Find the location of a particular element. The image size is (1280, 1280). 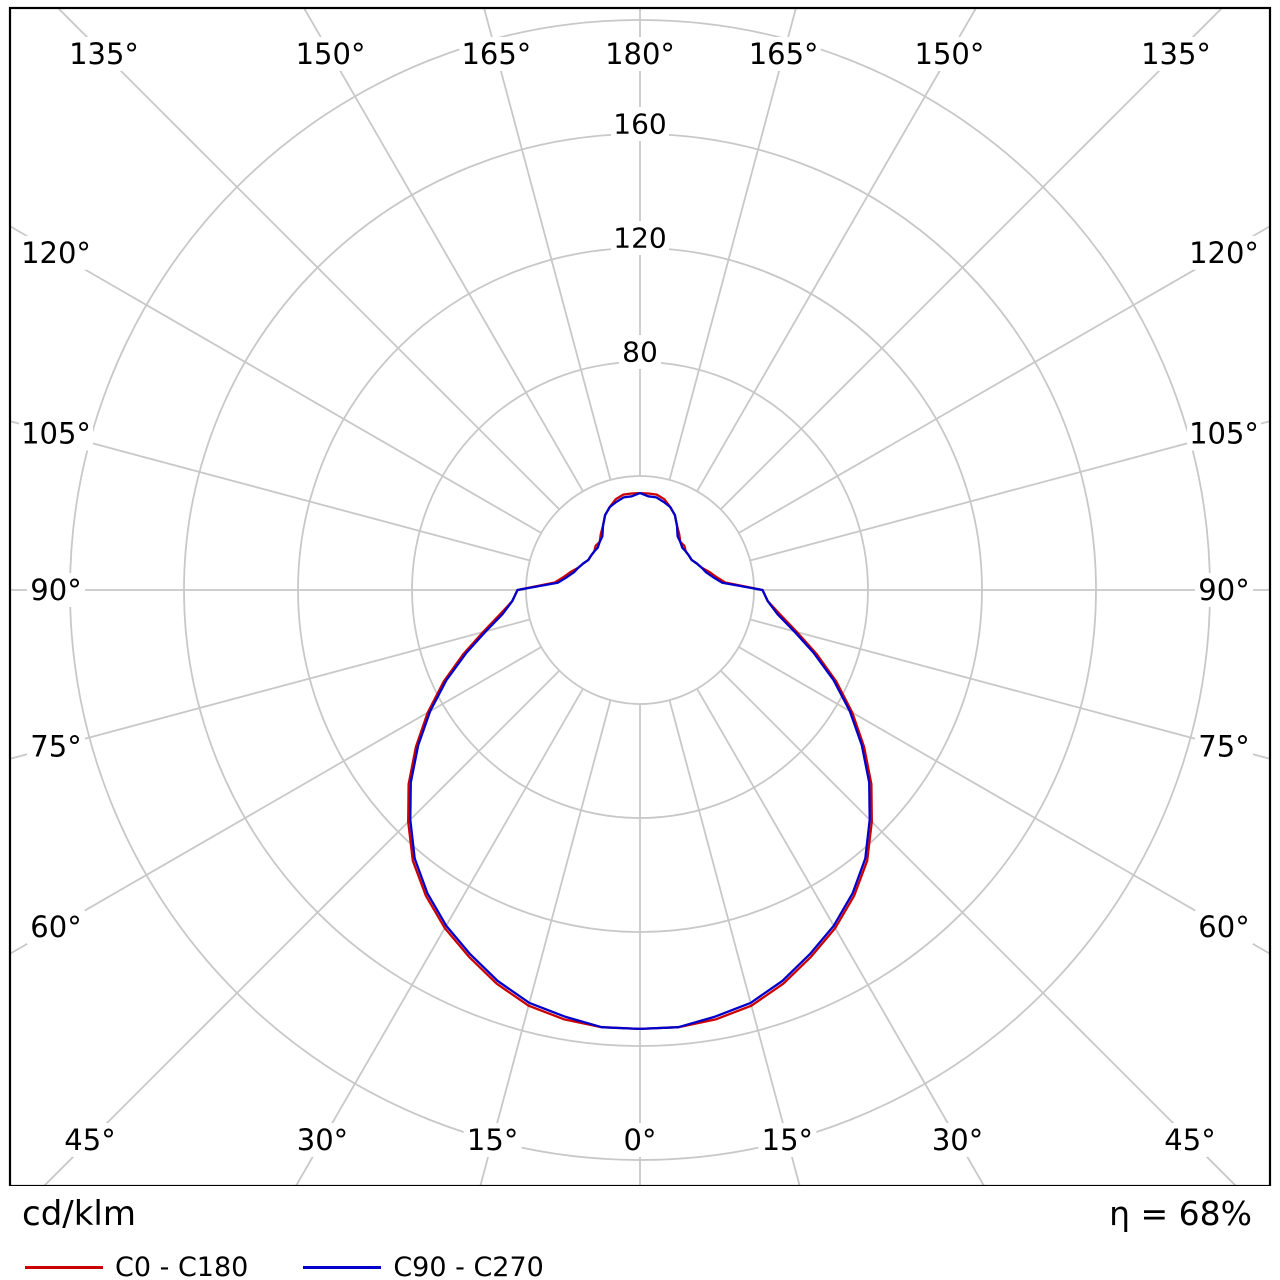

angle-label: 0° is located at coordinates (640, 1140).